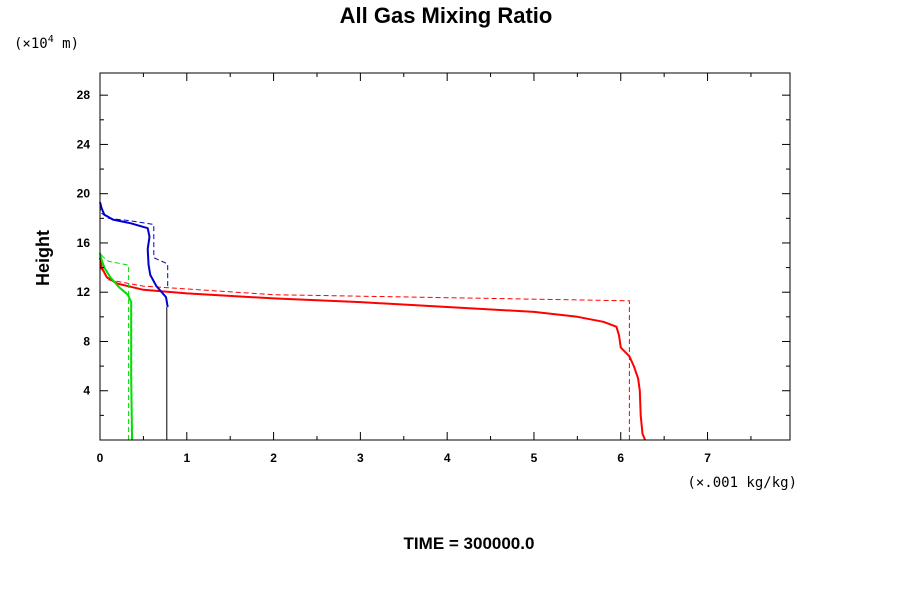 Image resolution: width=900 pixels, height=600 pixels. Describe the element at coordinates (86, 341) in the screenshot. I see `y-tick-label: 8` at that location.